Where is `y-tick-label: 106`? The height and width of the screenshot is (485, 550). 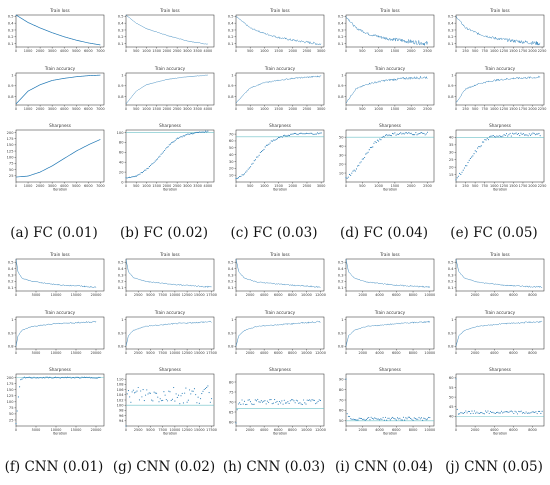 y-tick-label: 106 is located at coordinates (121, 390).